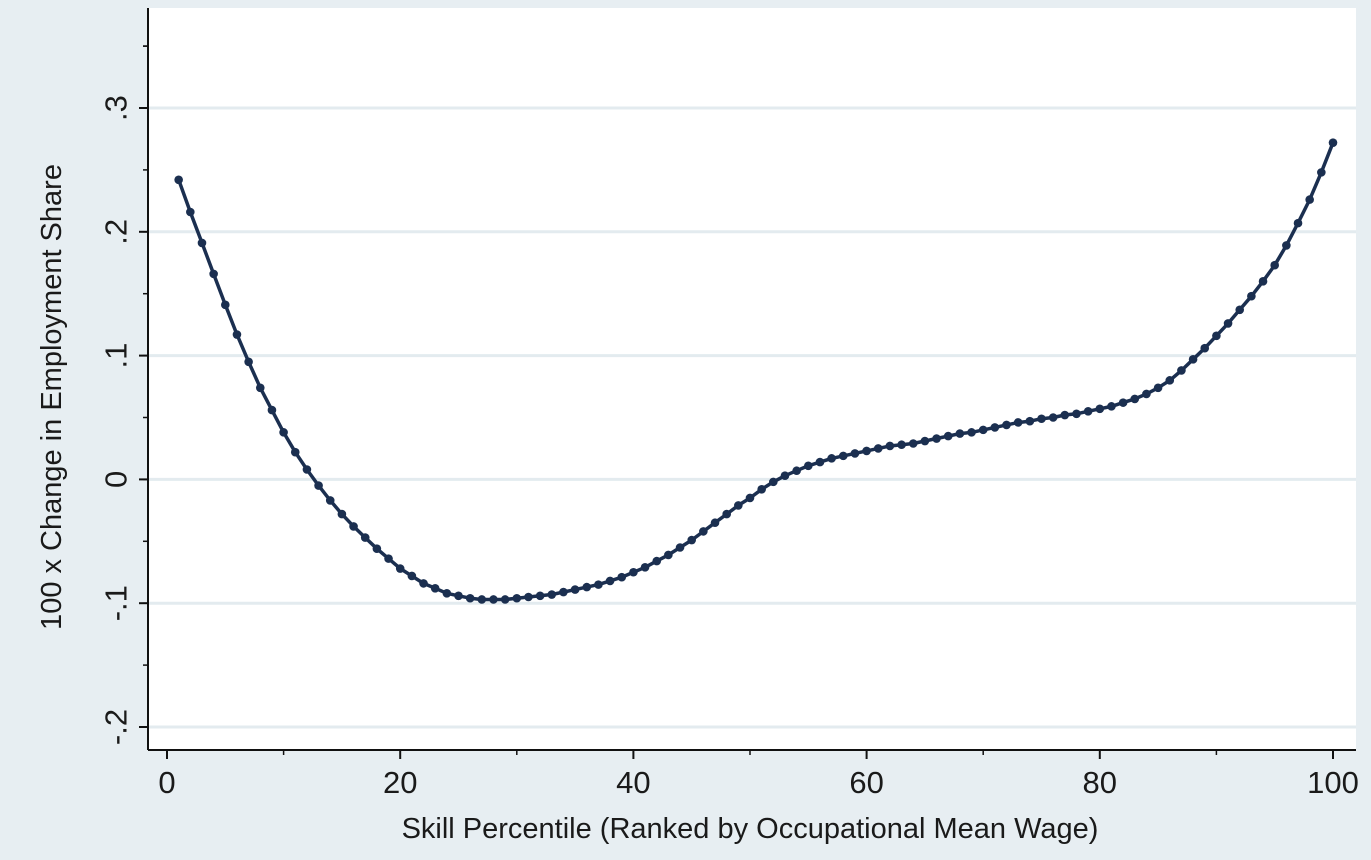  I want to click on y-tick-label: 0, so click(116, 479).